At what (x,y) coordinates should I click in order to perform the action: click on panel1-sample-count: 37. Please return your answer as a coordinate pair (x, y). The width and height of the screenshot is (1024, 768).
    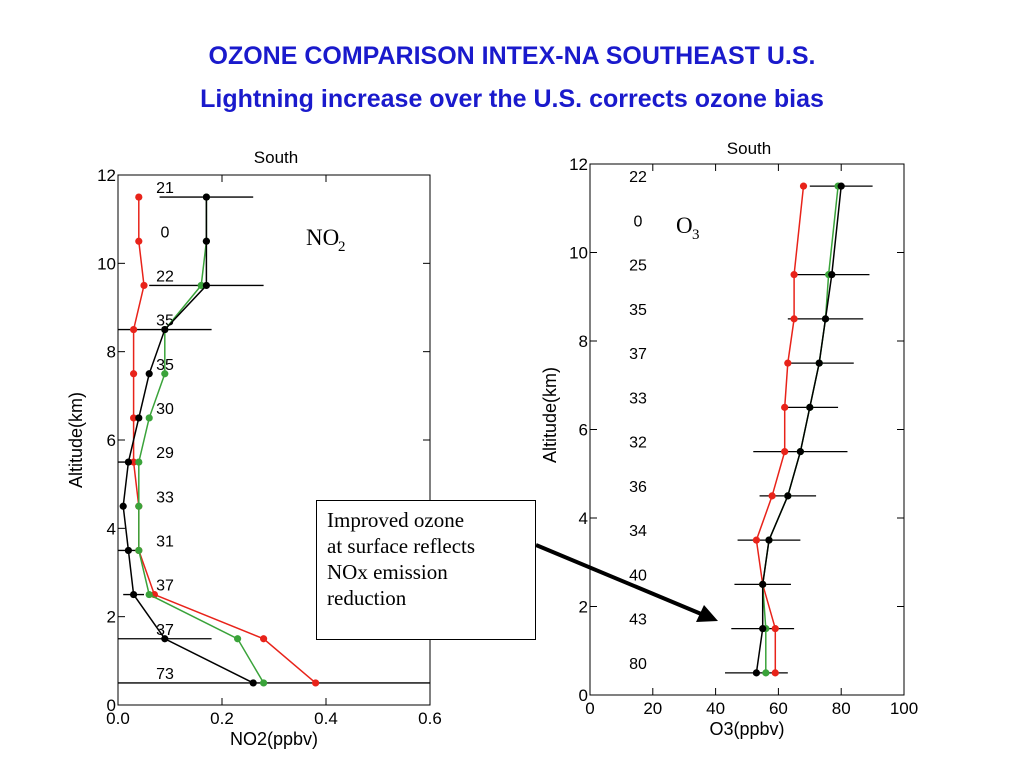
    Looking at the image, I should click on (165, 630).